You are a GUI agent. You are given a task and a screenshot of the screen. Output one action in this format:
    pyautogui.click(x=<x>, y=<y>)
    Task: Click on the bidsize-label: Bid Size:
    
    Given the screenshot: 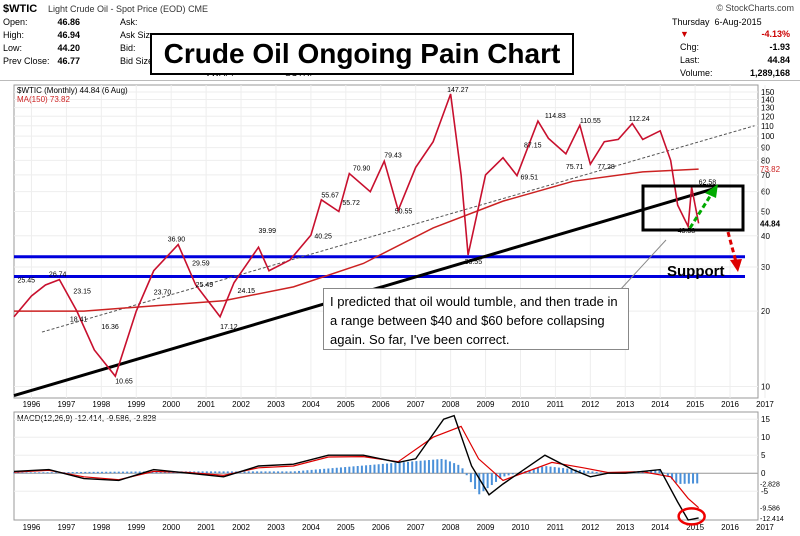 What is the action you would take?
    pyautogui.click(x=138, y=61)
    